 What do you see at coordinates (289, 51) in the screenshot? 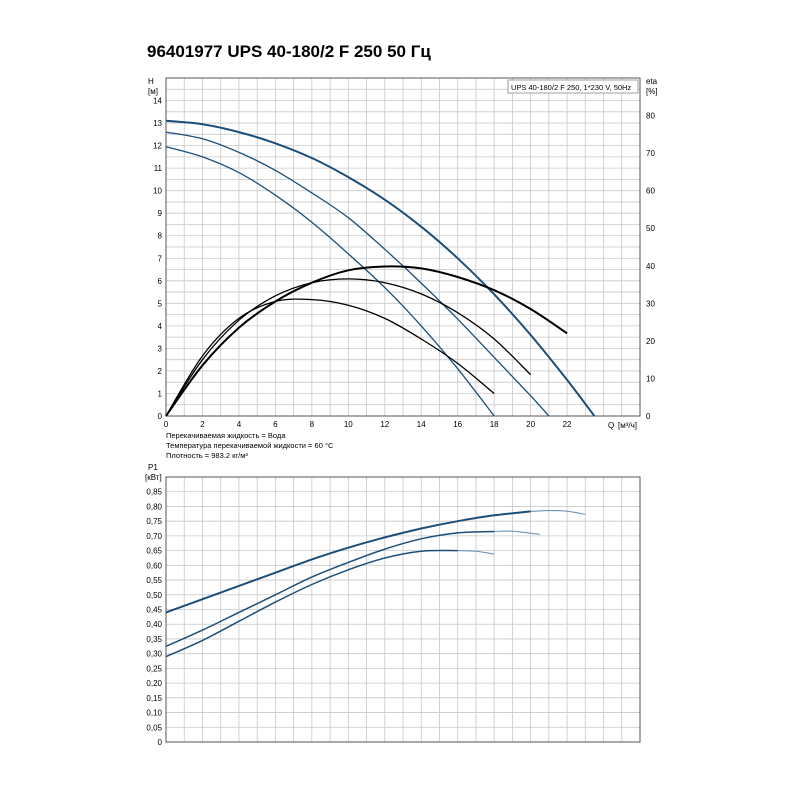
I see `page-title: 96401977 UPS 40-180/2 F 250 50 Гц` at bounding box center [289, 51].